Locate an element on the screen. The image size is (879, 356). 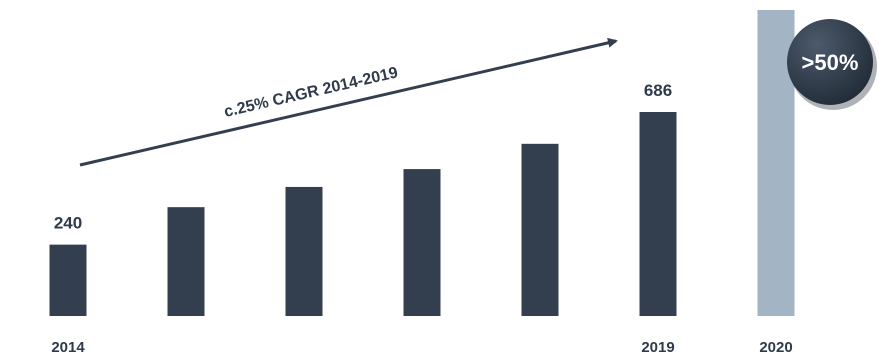
bar-2017 is located at coordinates (422, 242).